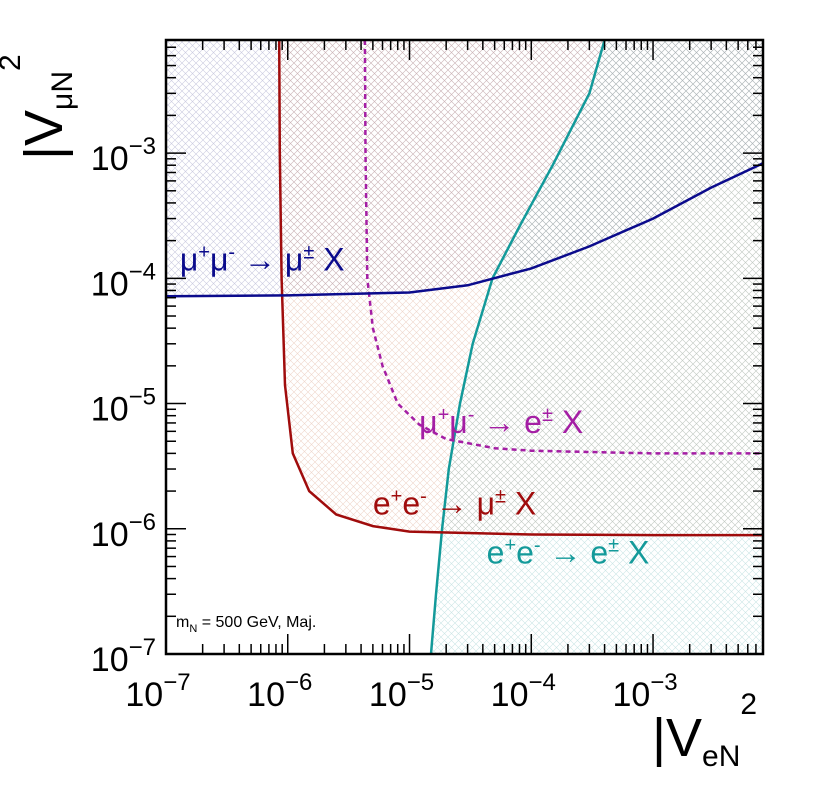  I want to click on curve-label-3: μ+μ- → μ± X, so click(262, 260).